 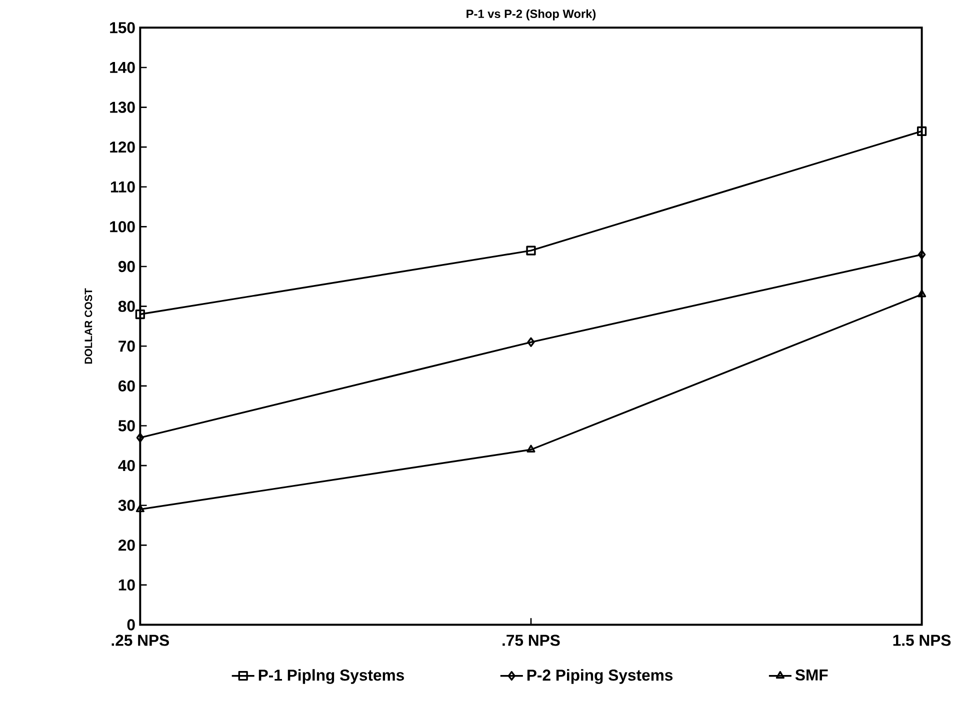 I want to click on legend-label: SMF, so click(x=811, y=675).